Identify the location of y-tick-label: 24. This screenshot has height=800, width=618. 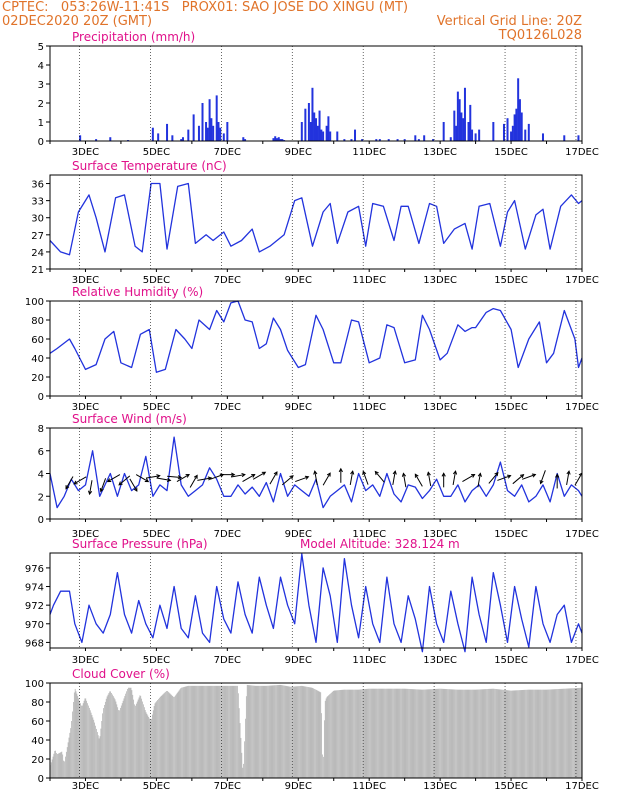
(37, 253).